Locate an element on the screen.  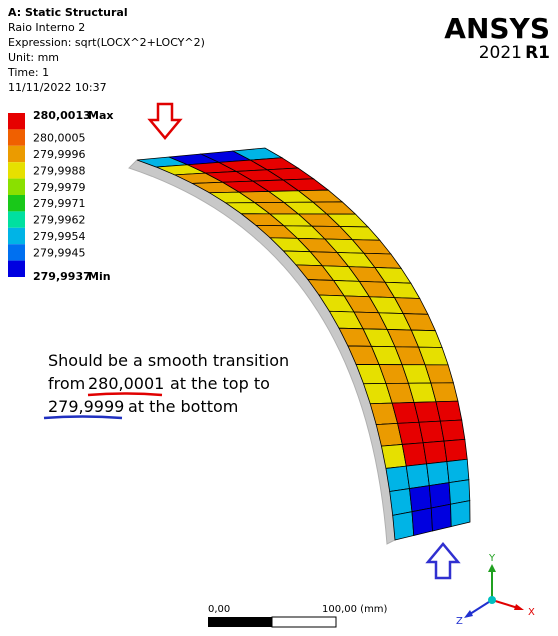
logo-brand: ANSYS is located at coordinates (497, 28).